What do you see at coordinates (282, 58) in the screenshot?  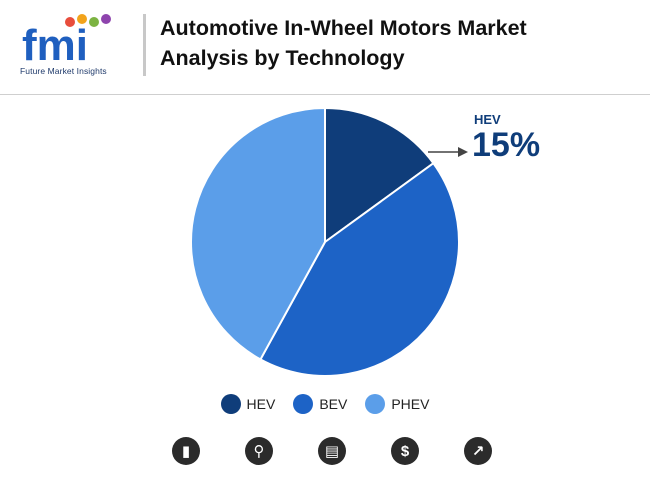 I see `title-line-2: Analysis by Technology` at bounding box center [282, 58].